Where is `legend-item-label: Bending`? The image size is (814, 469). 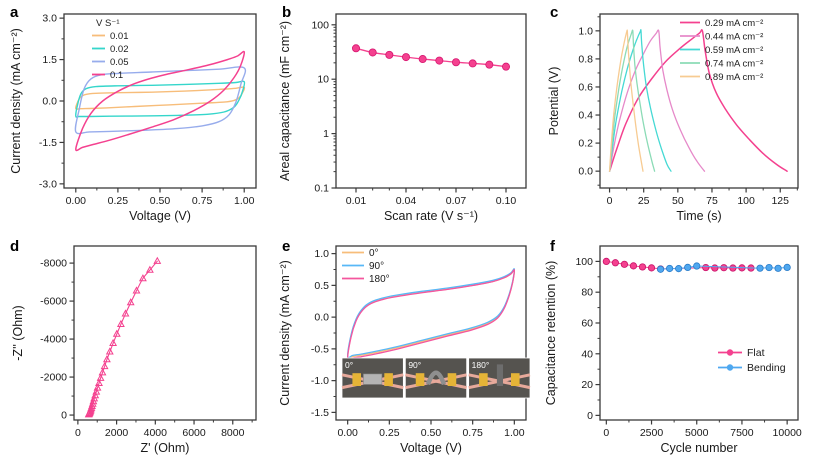
legend-item-label: Bending is located at coordinates (766, 368).